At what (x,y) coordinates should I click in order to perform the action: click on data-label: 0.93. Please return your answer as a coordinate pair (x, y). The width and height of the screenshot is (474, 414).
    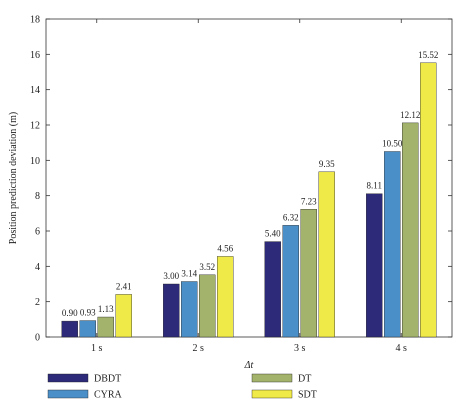
    Looking at the image, I should click on (88, 313).